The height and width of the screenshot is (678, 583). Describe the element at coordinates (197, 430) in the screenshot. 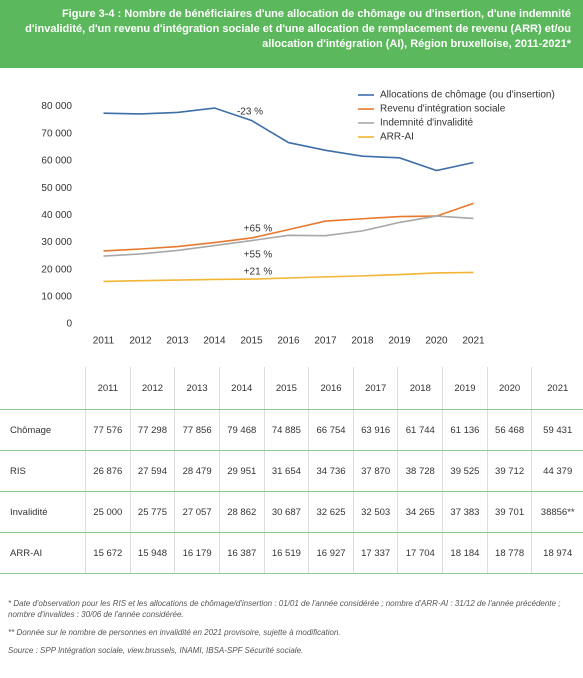

I see `table-cell: 77 856` at that location.